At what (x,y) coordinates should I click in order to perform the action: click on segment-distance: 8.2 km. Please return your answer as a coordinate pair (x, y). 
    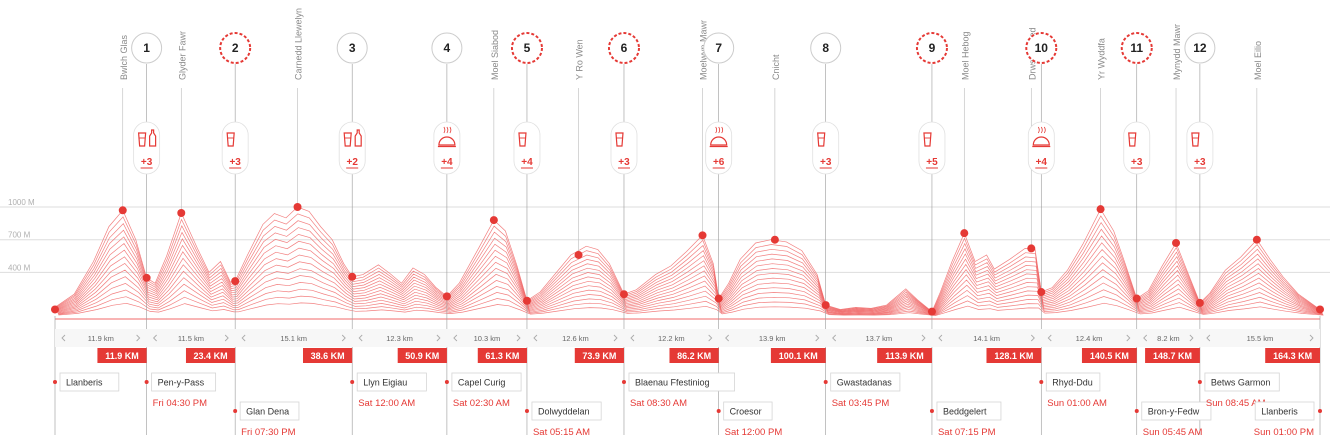
    Looking at the image, I should click on (1168, 338).